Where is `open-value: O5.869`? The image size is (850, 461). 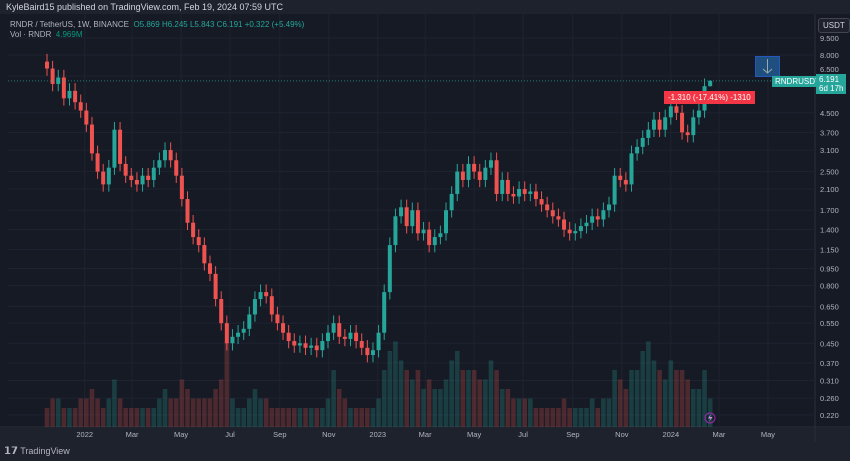 open-value: O5.869 is located at coordinates (146, 24).